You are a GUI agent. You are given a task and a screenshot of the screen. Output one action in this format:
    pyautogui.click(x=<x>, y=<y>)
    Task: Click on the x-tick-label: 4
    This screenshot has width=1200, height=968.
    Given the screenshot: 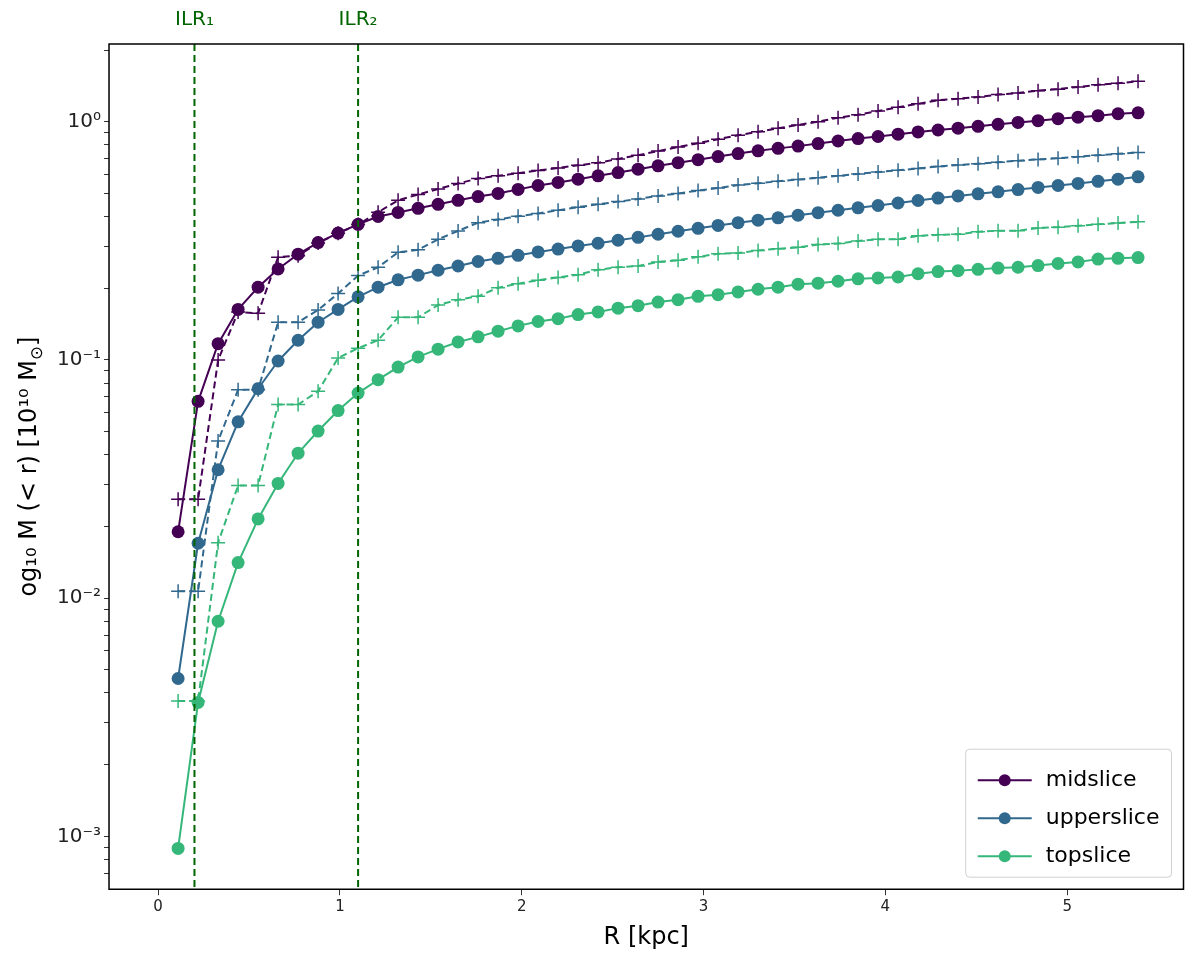 What is the action you would take?
    pyautogui.click(x=885, y=906)
    